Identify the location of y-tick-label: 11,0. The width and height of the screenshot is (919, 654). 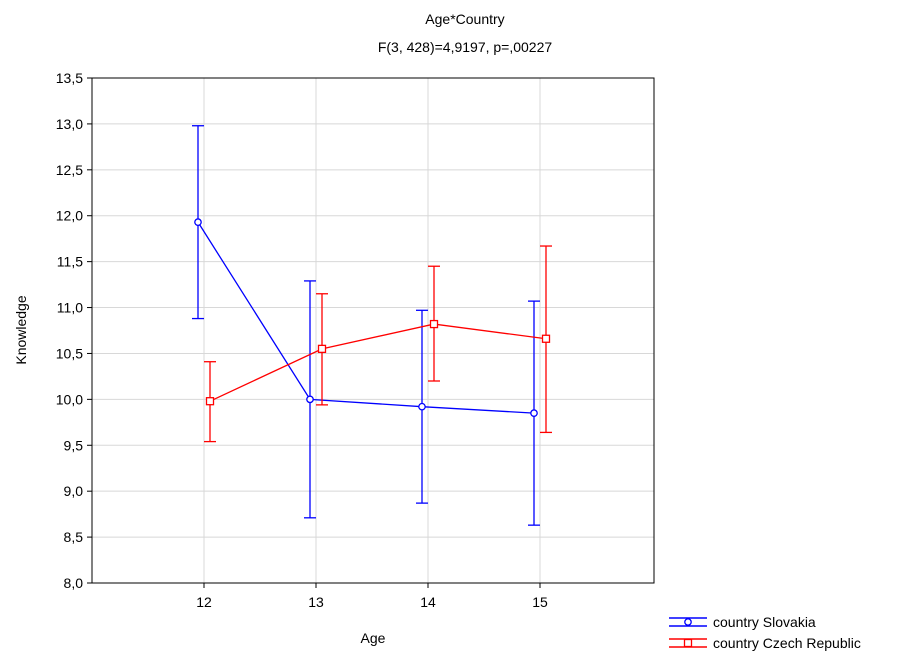
(70, 308).